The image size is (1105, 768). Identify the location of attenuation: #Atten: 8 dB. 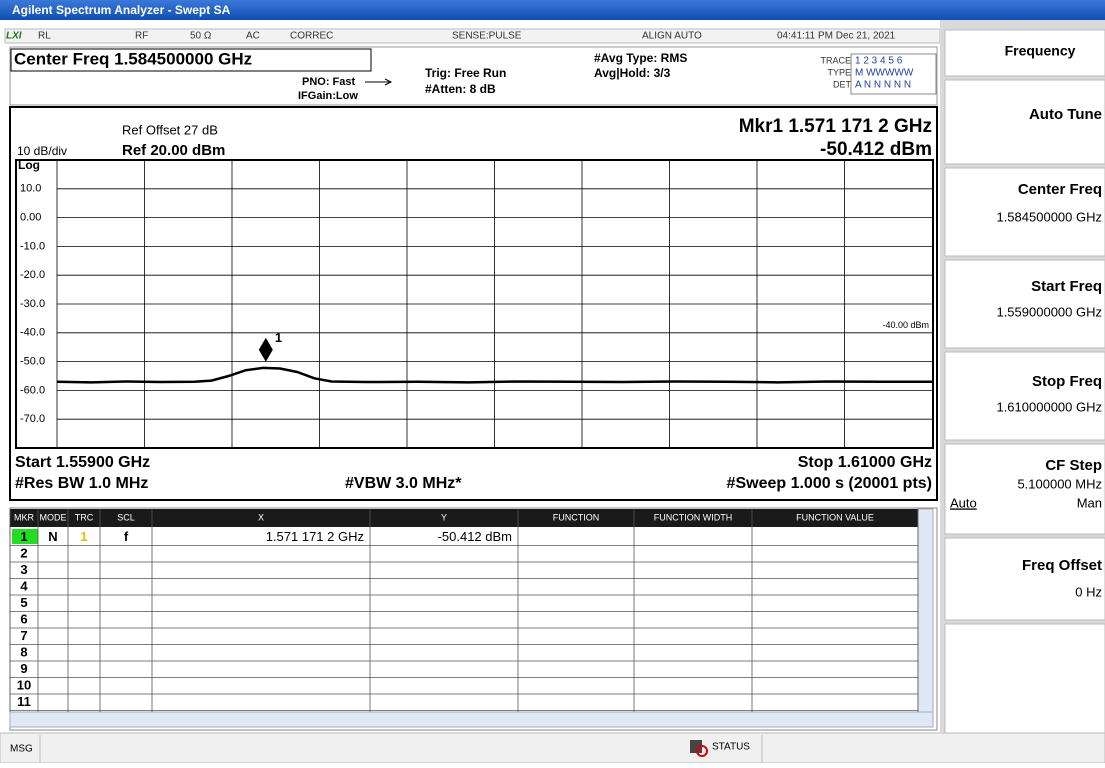
(460, 89).